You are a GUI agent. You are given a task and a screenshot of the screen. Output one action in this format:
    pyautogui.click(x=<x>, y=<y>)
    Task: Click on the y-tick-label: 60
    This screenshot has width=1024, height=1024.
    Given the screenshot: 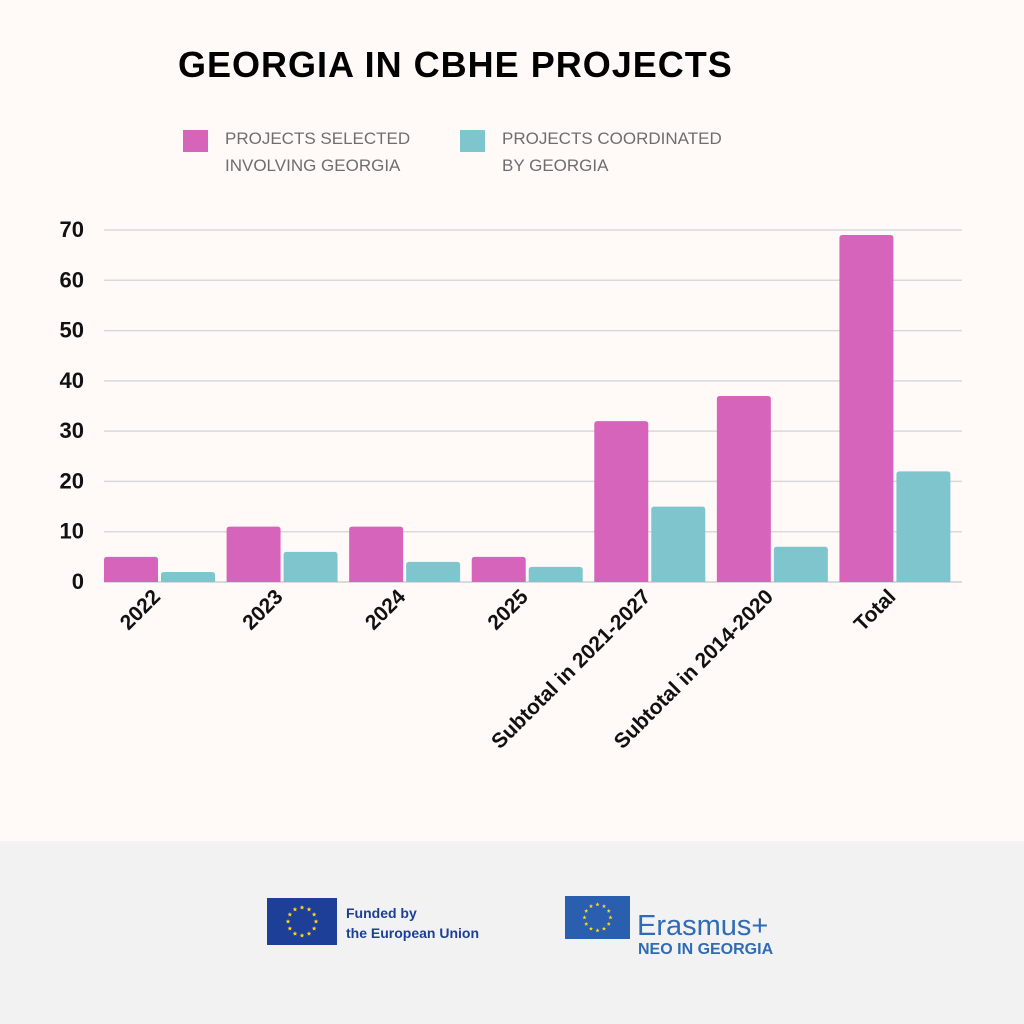 What is the action you would take?
    pyautogui.click(x=72, y=279)
    